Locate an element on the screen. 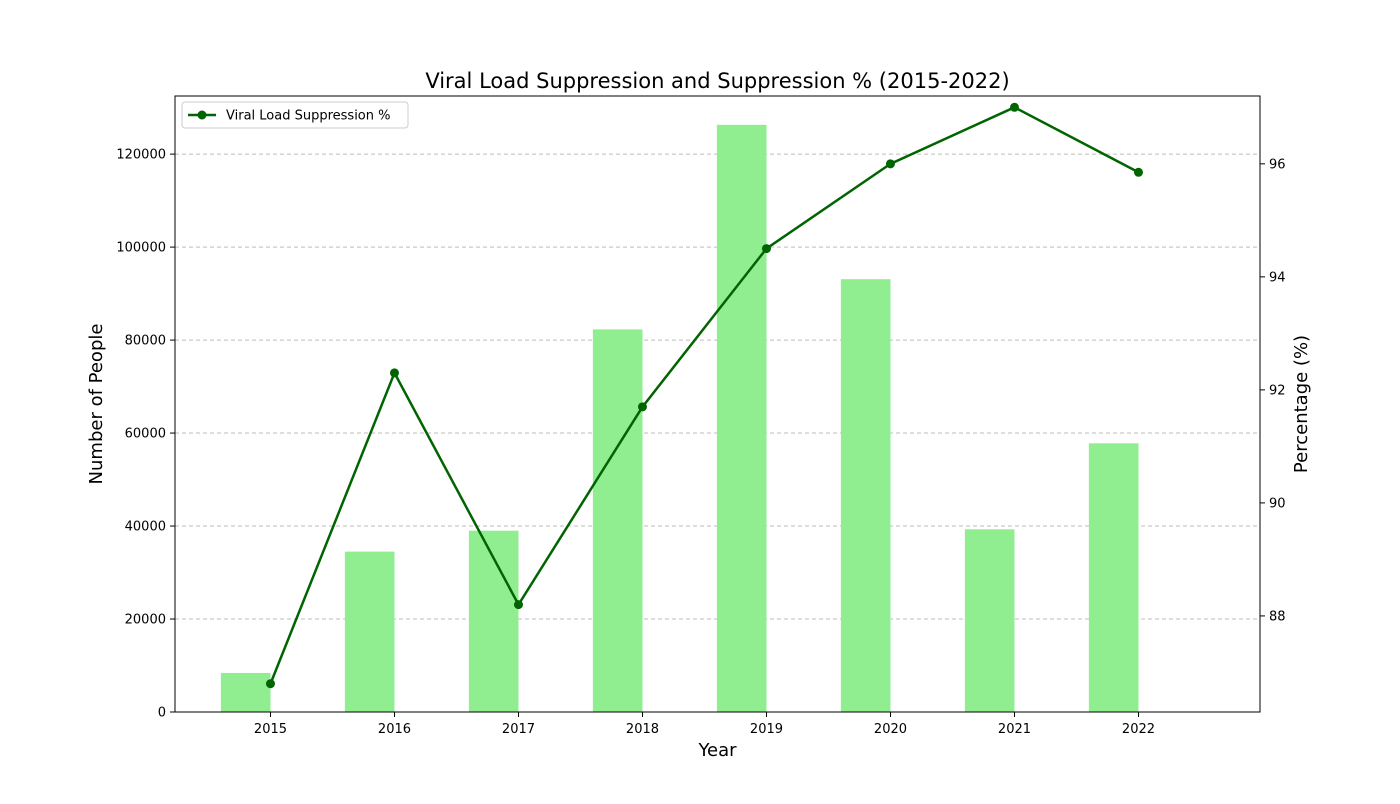 The image size is (1400, 804). bar-2019 is located at coordinates (741, 418).